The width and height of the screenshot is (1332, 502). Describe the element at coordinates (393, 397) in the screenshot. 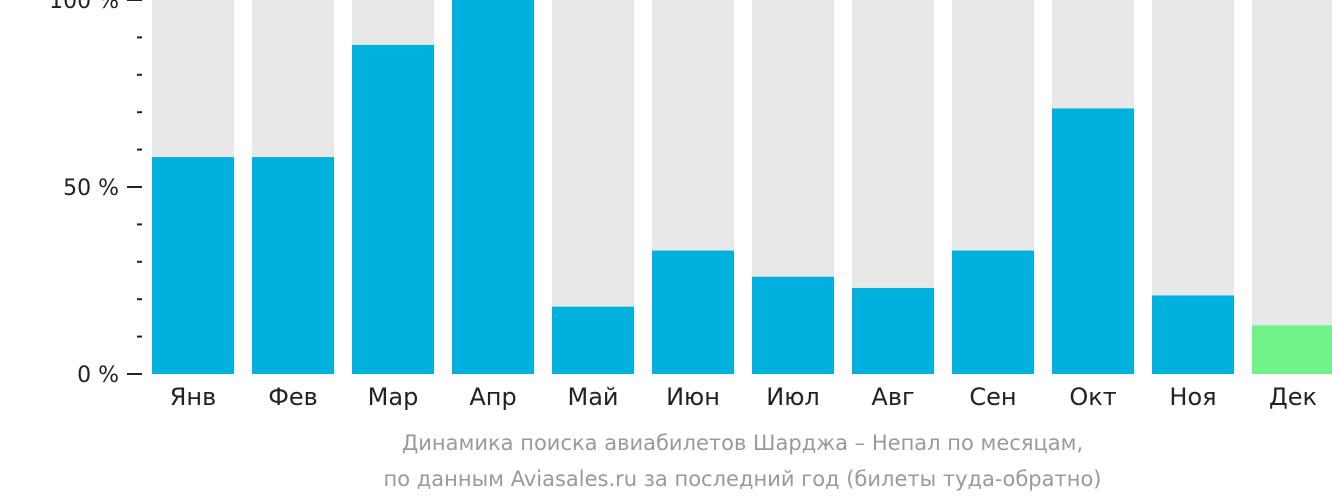

I see `x-tick-label: Мар` at that location.